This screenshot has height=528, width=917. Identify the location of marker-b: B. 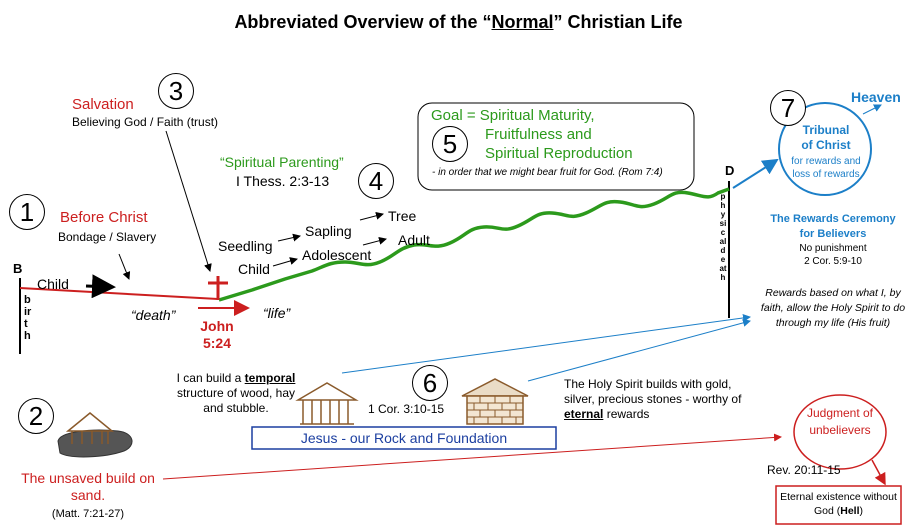
(18, 268).